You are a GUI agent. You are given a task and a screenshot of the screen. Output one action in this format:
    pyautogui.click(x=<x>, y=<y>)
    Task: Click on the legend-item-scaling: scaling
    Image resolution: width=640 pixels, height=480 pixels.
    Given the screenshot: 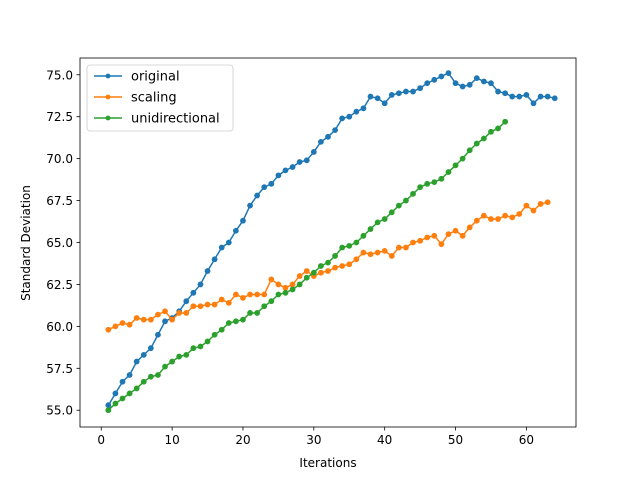 What is the action you would take?
    pyautogui.click(x=135, y=98)
    